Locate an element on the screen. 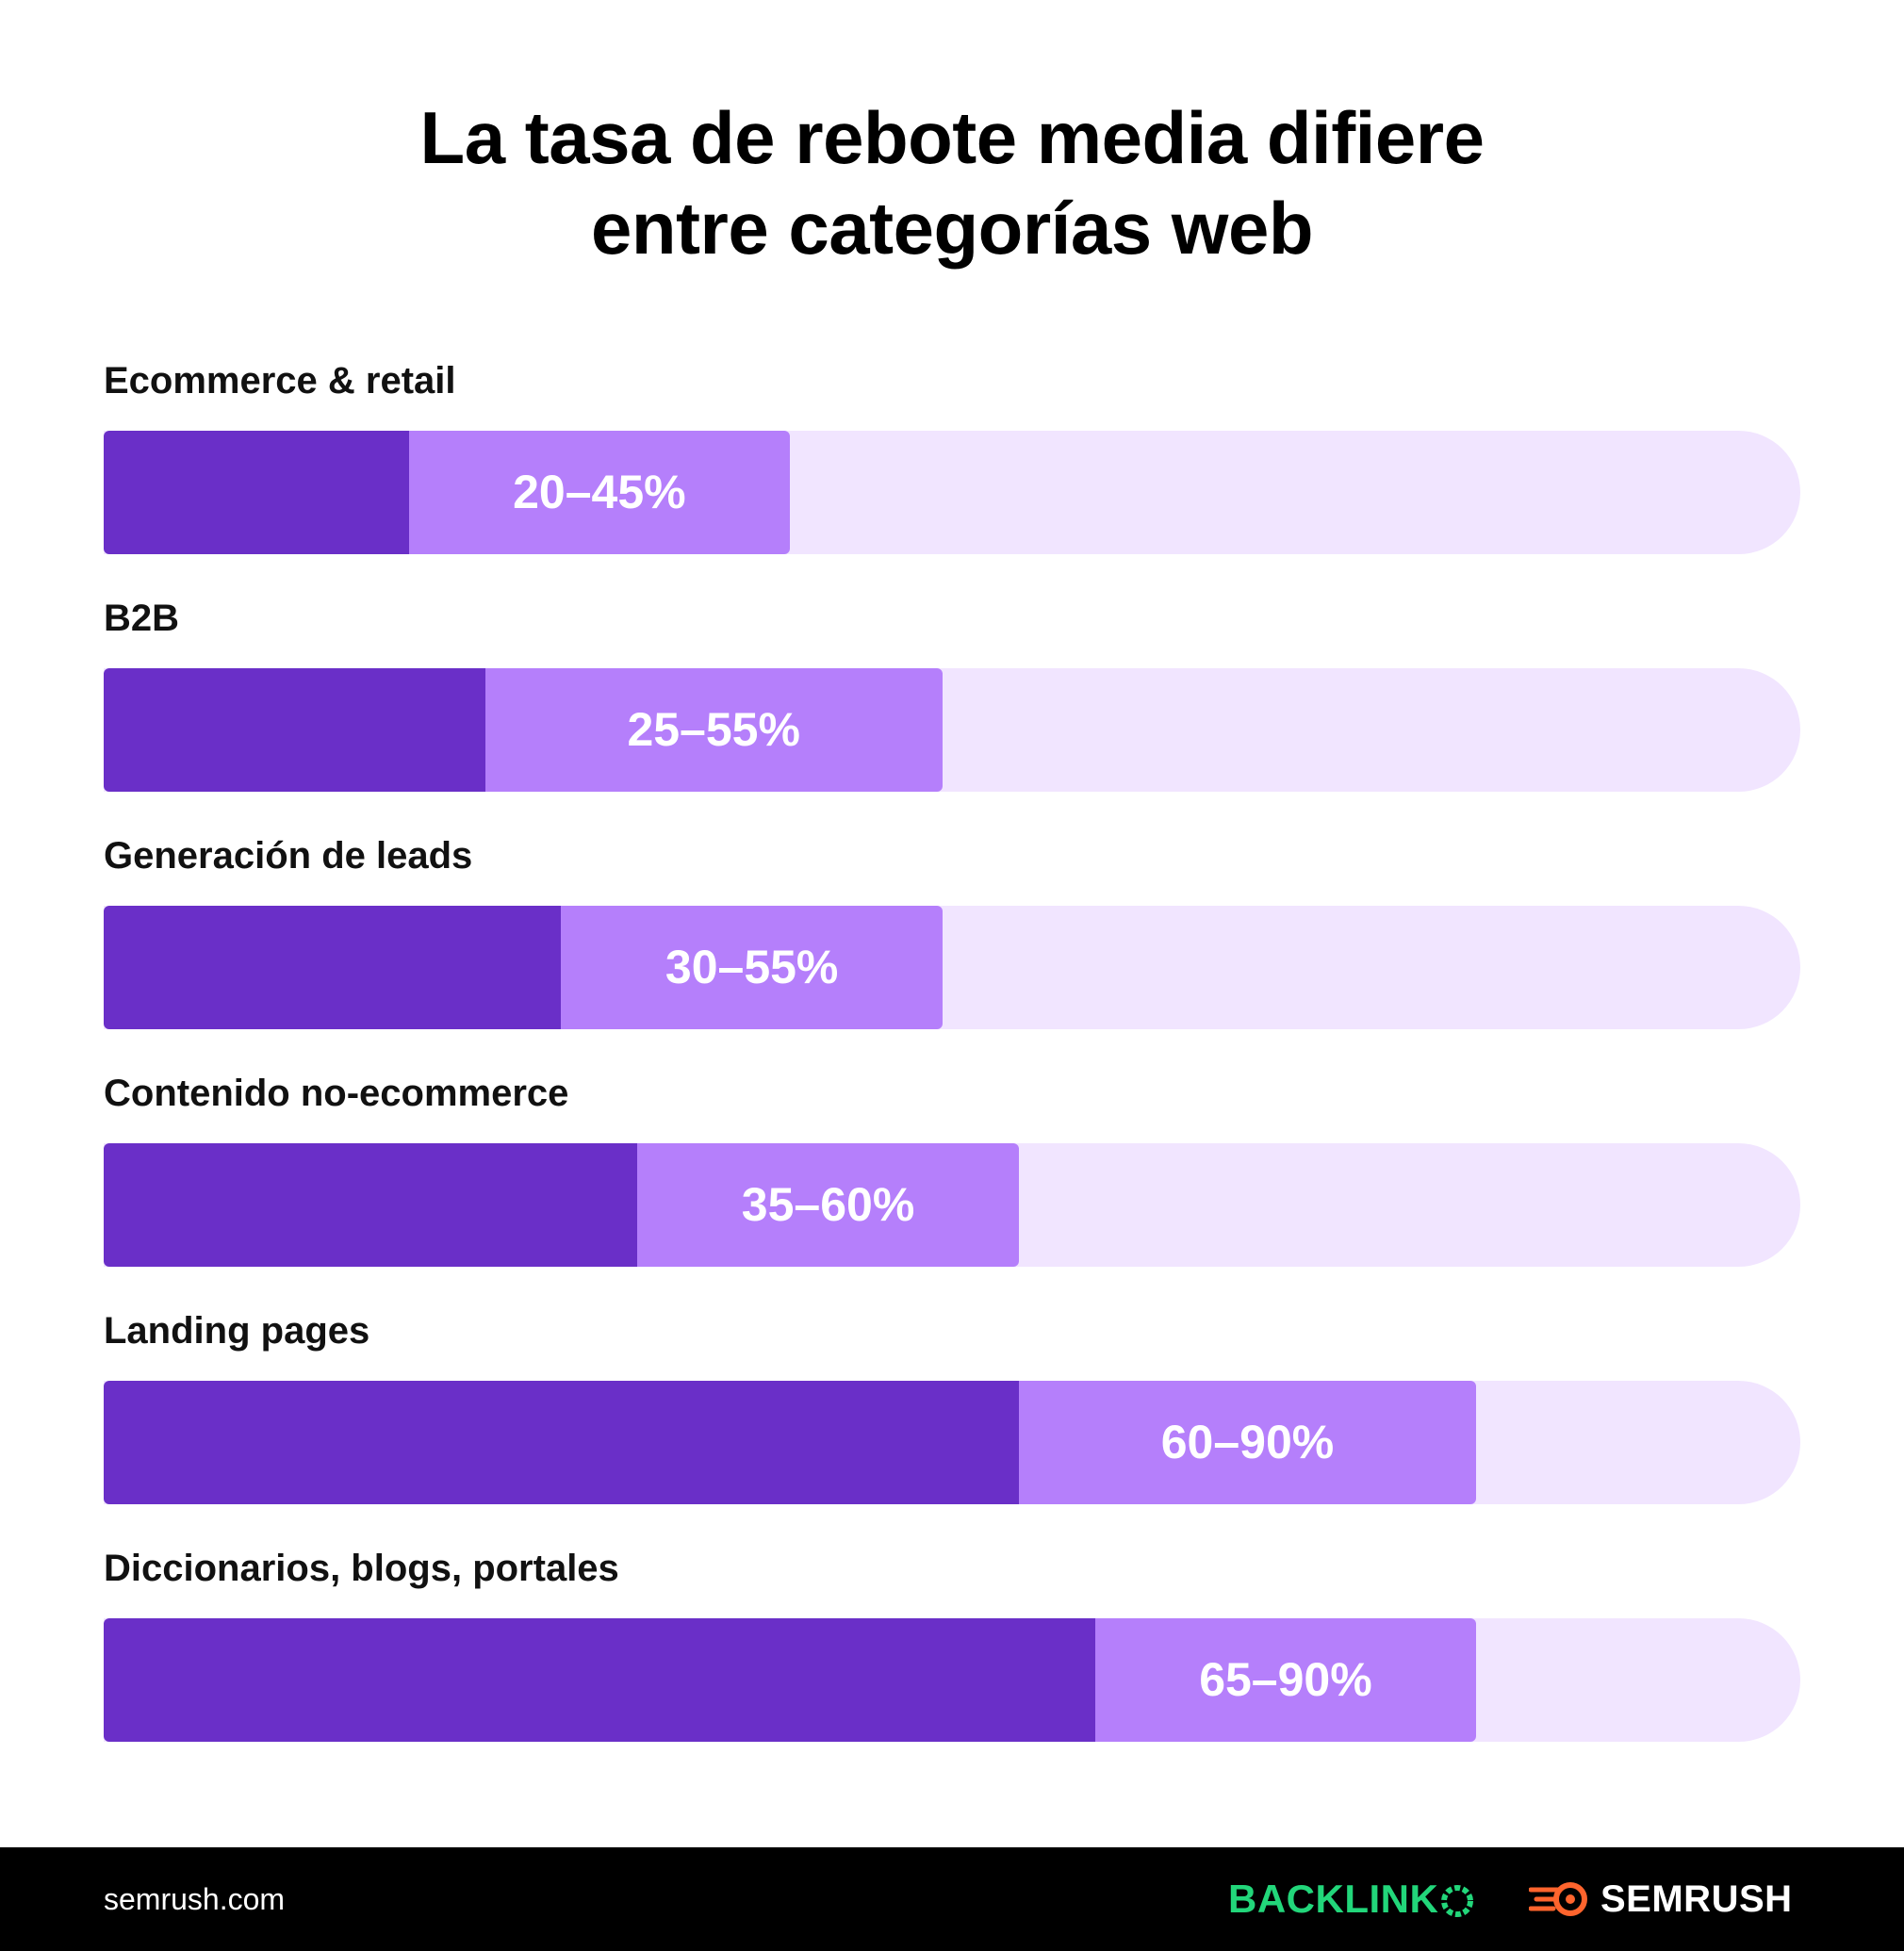 This screenshot has width=1904, height=1951. bar-track: 20–45% is located at coordinates (952, 492).